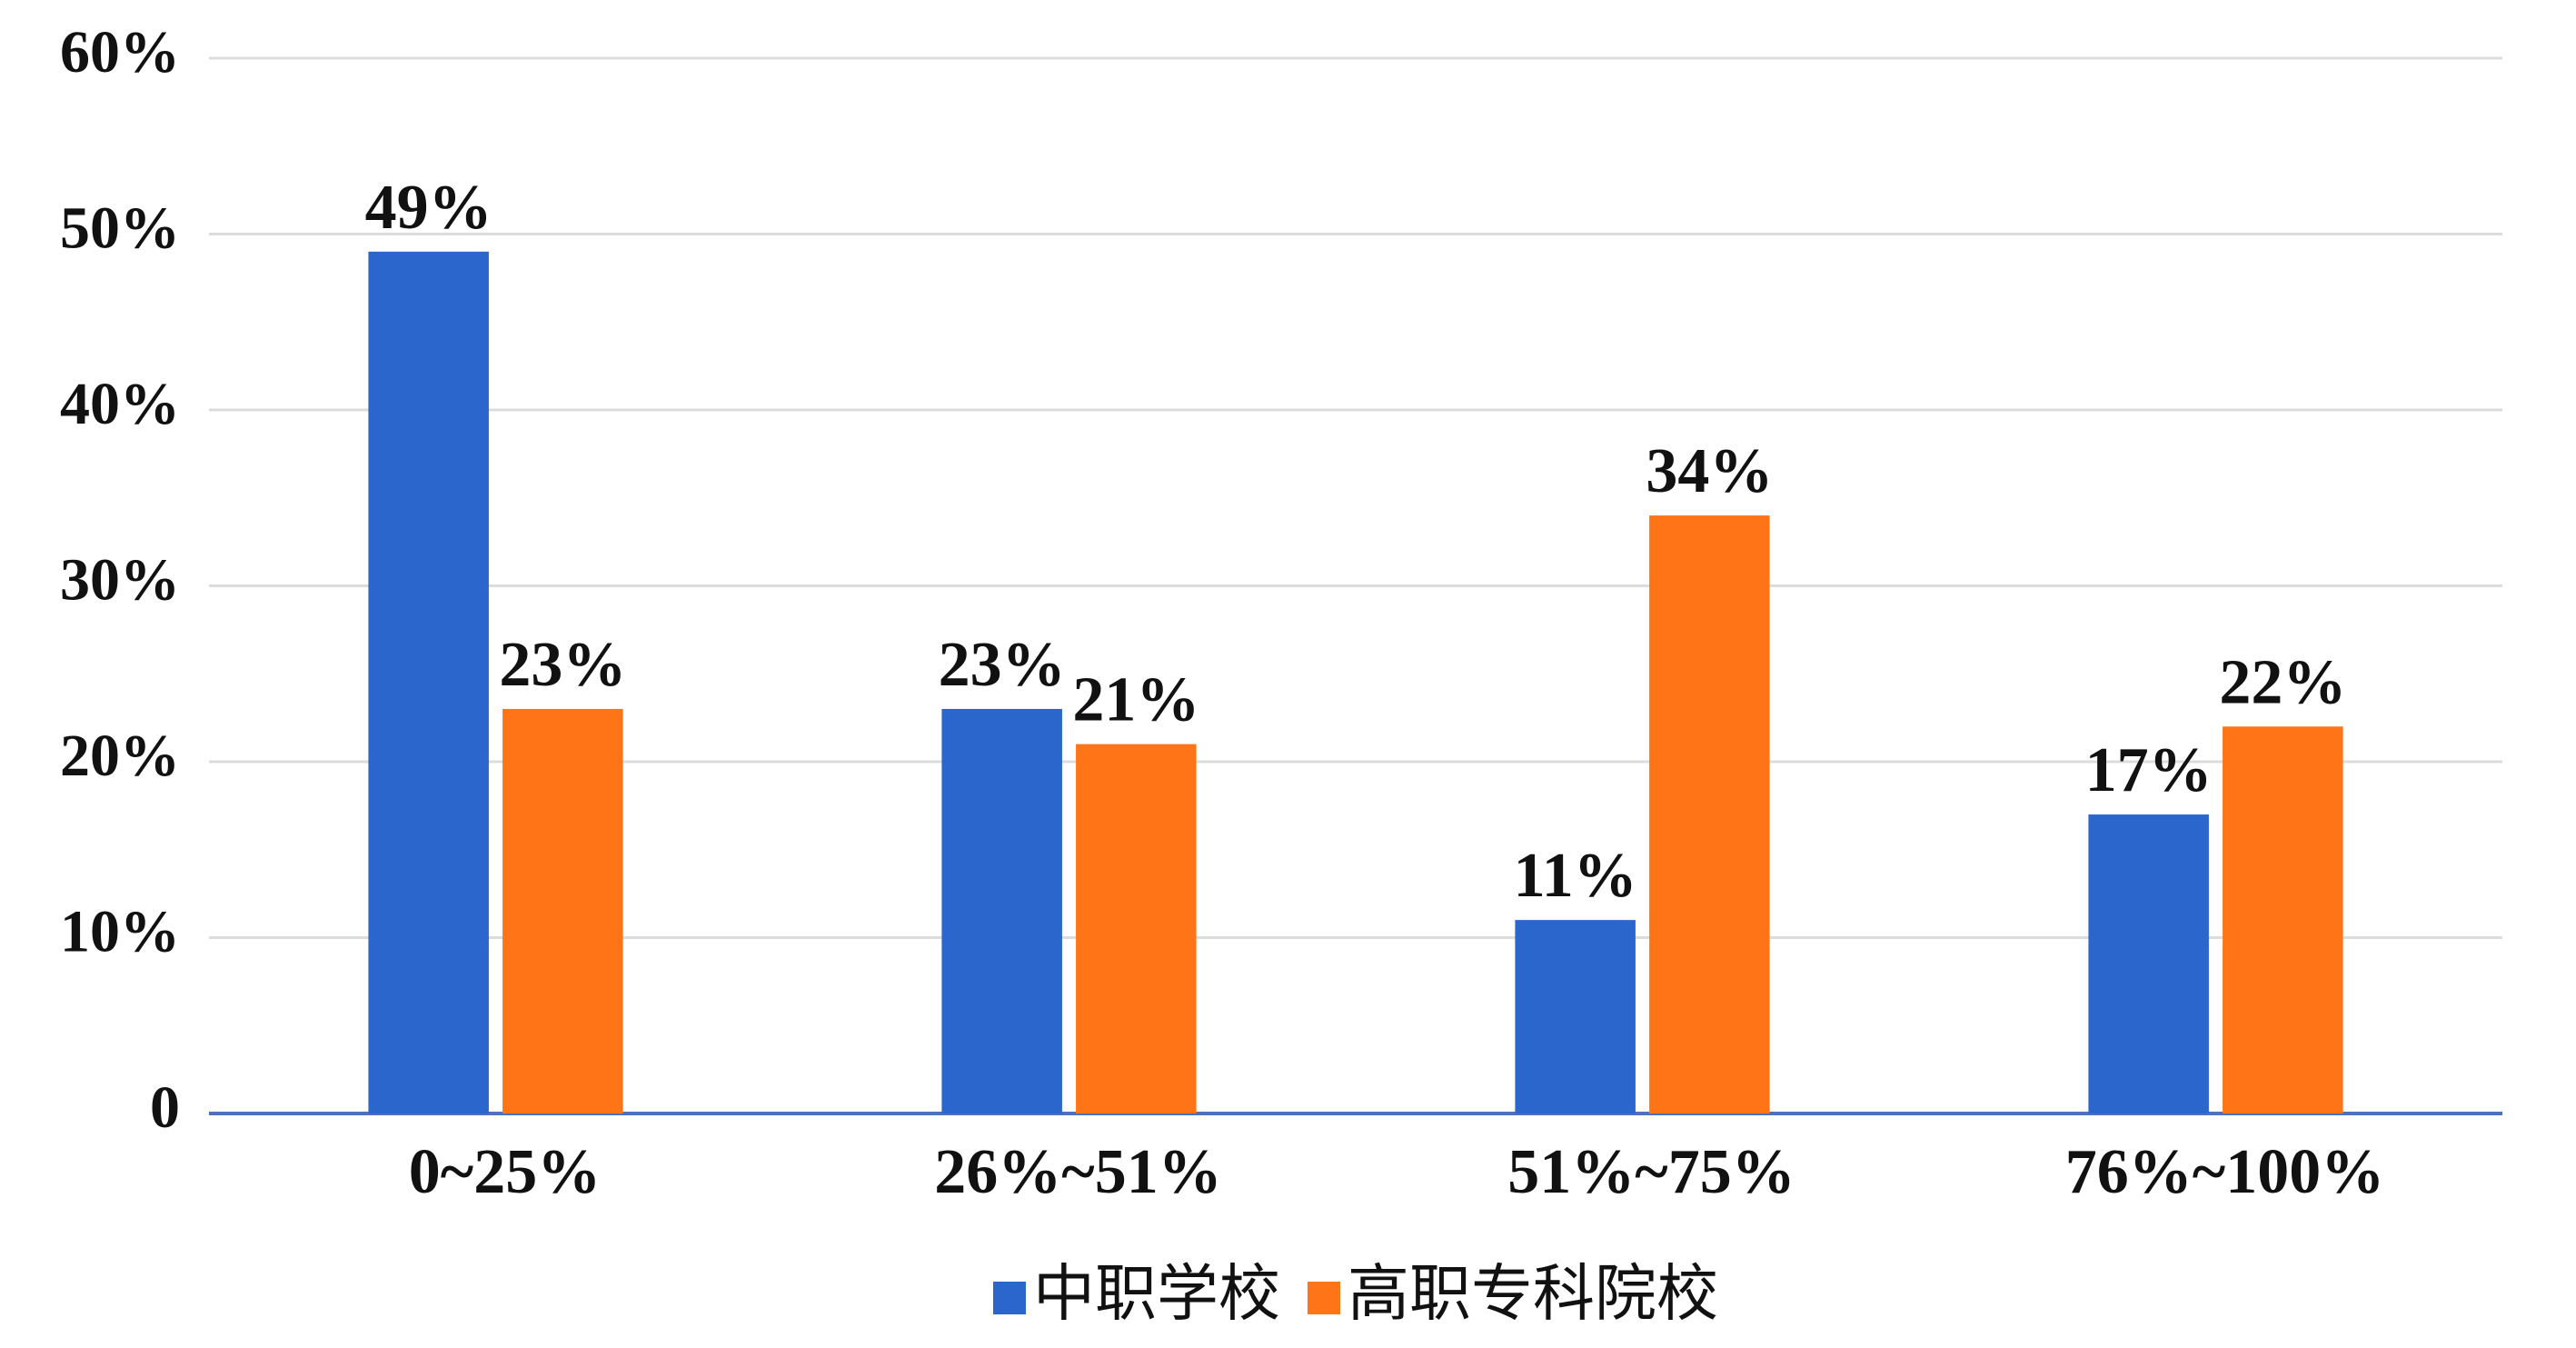  I want to click on legend-label: 中职学校, so click(1156, 1295).